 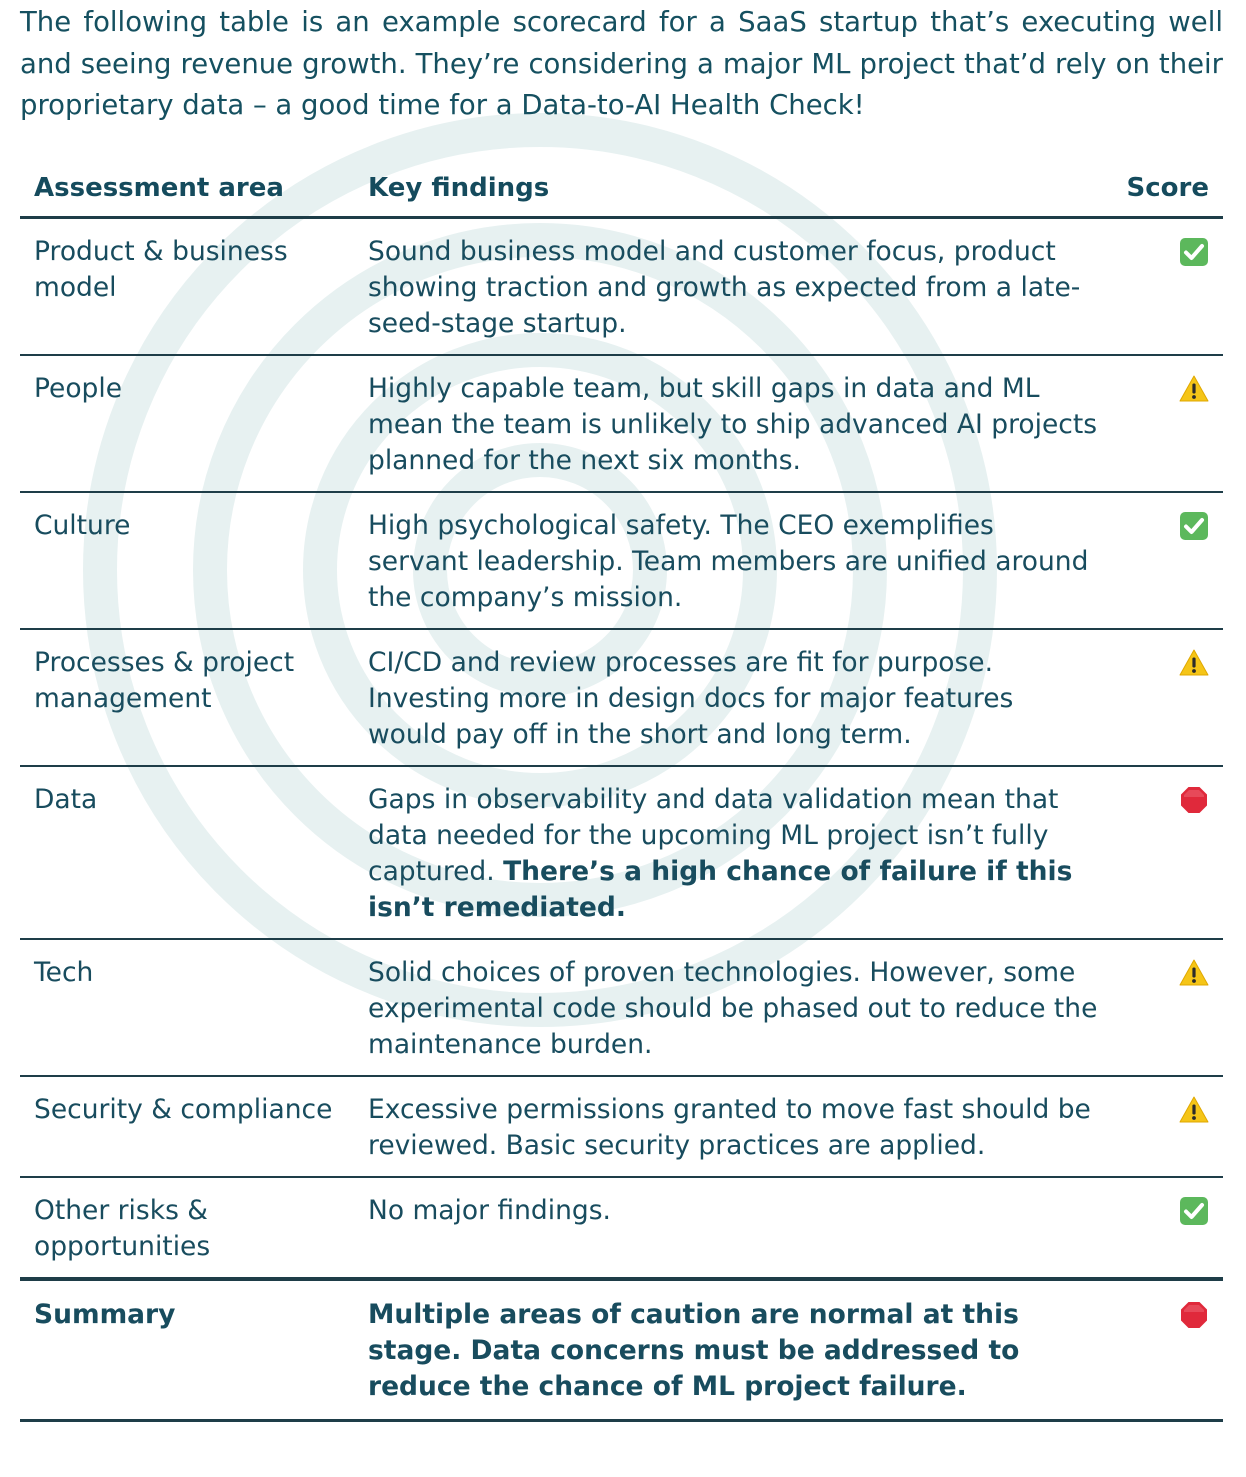 I want to click on header-assessment-area: Assessment area, so click(x=187, y=192).